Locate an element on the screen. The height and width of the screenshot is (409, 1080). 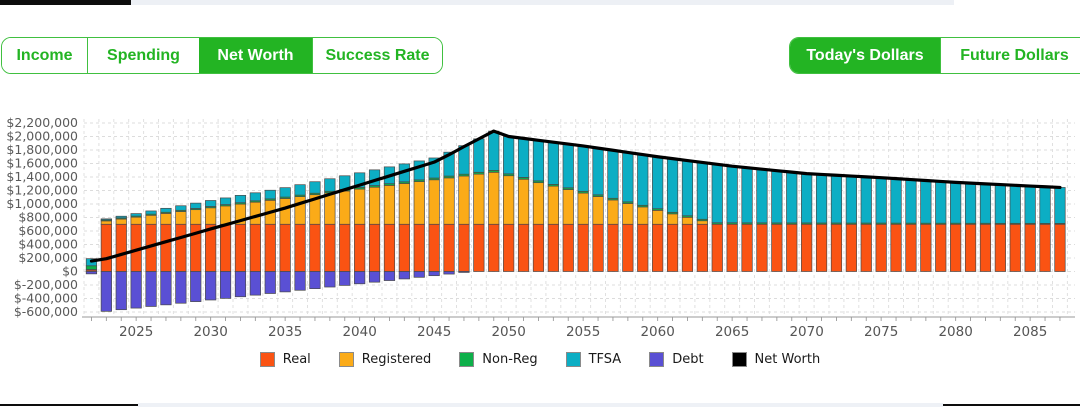
svg-text: $1,800,000 is located at coordinates (42, 149).